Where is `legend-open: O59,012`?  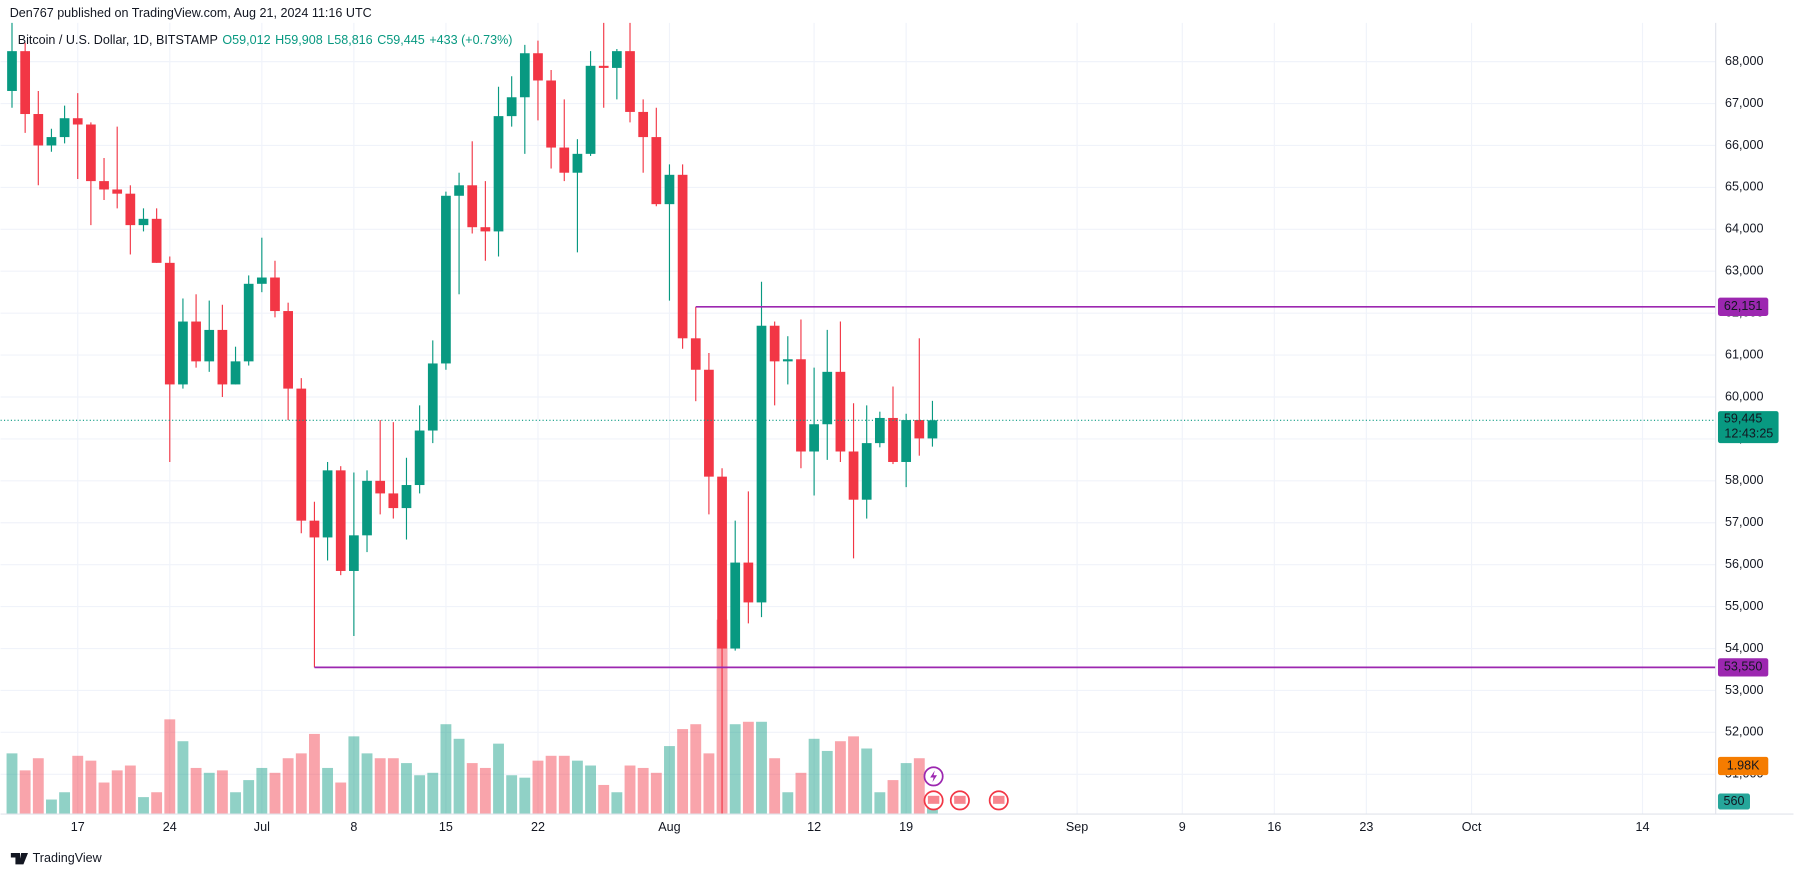
legend-open: O59,012 is located at coordinates (246, 40).